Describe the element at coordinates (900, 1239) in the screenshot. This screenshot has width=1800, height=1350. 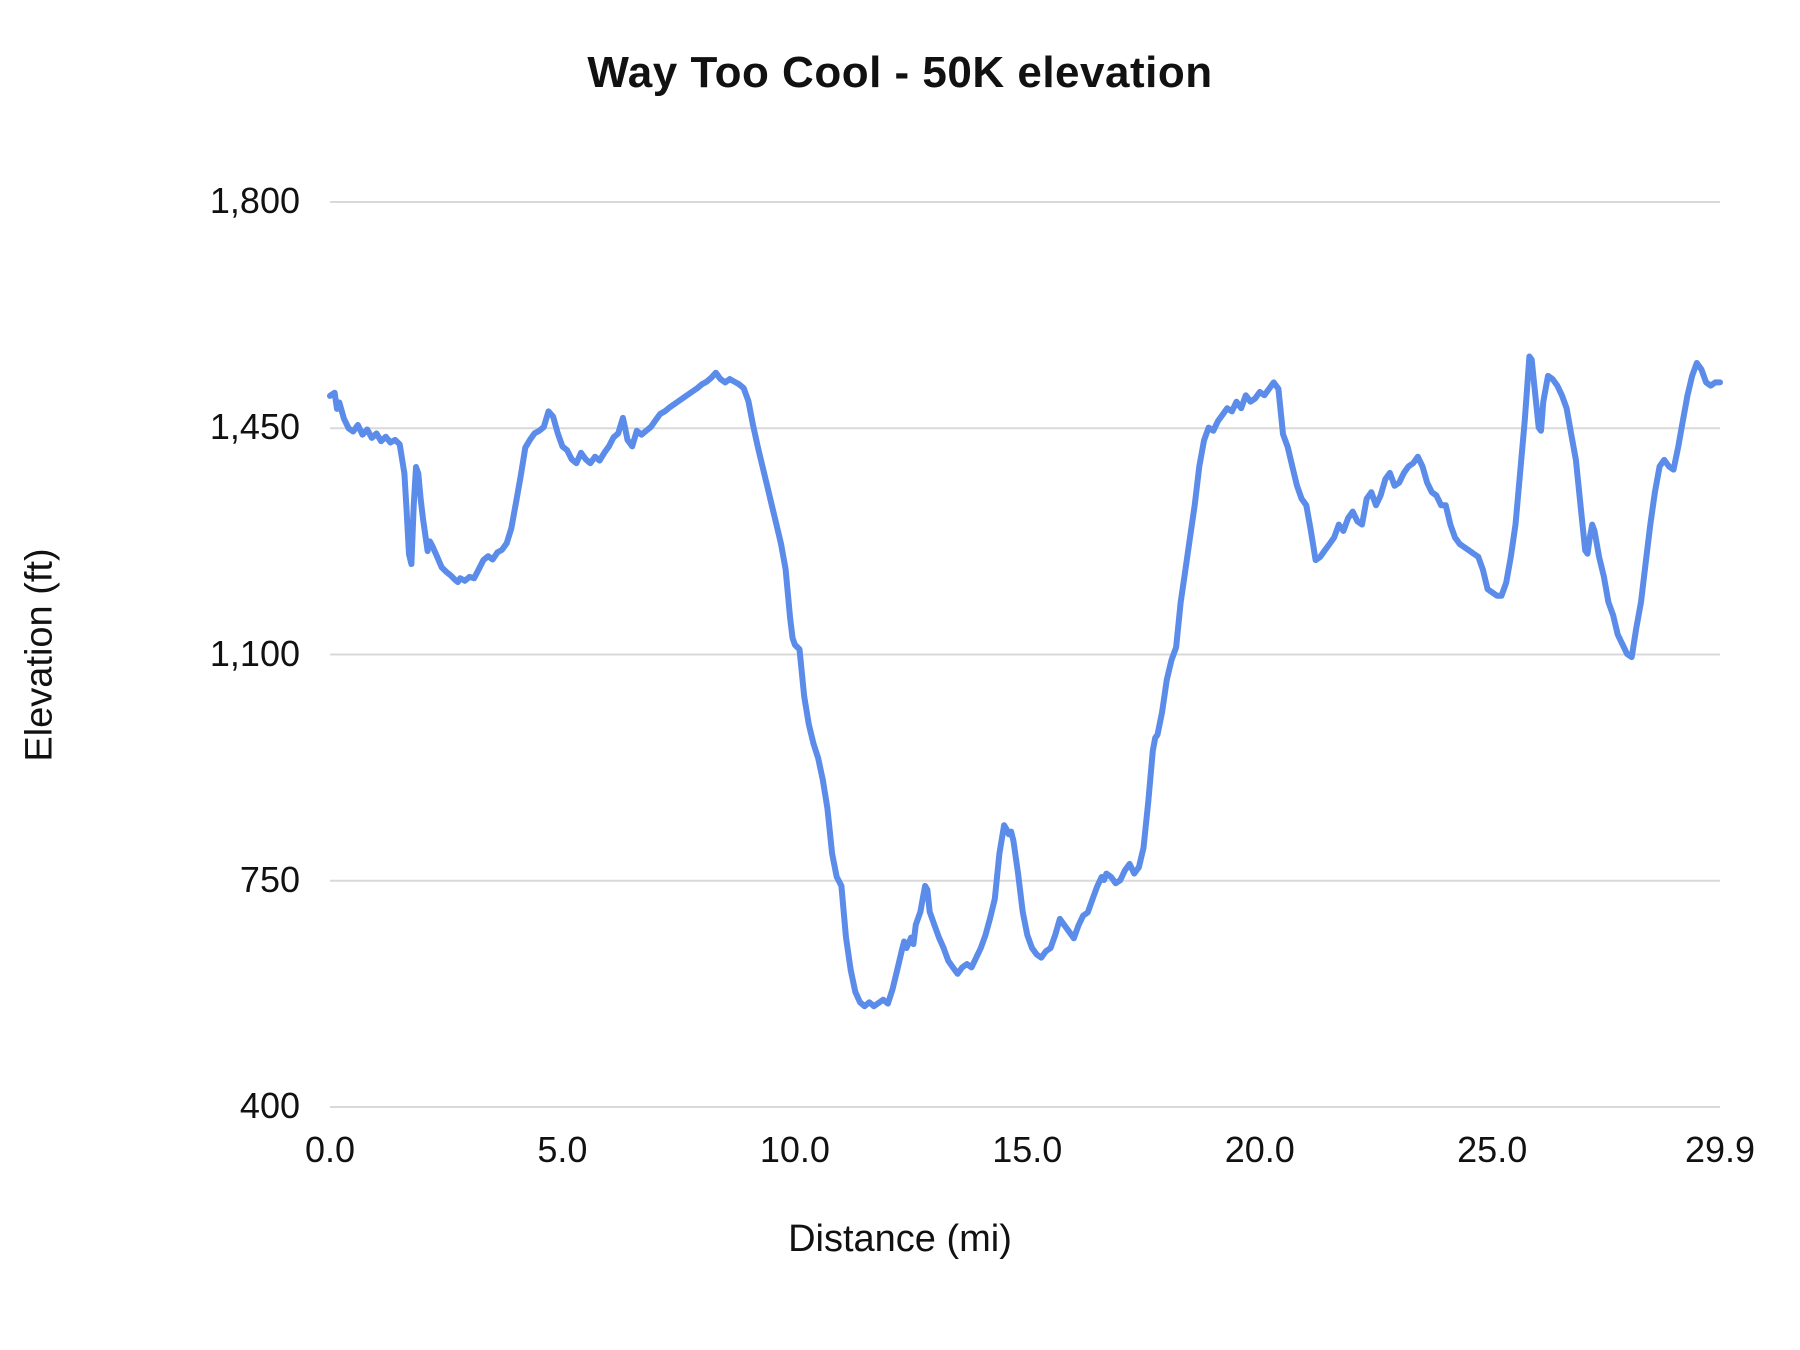
I see `x-axis-label: Distance (mi)` at that location.